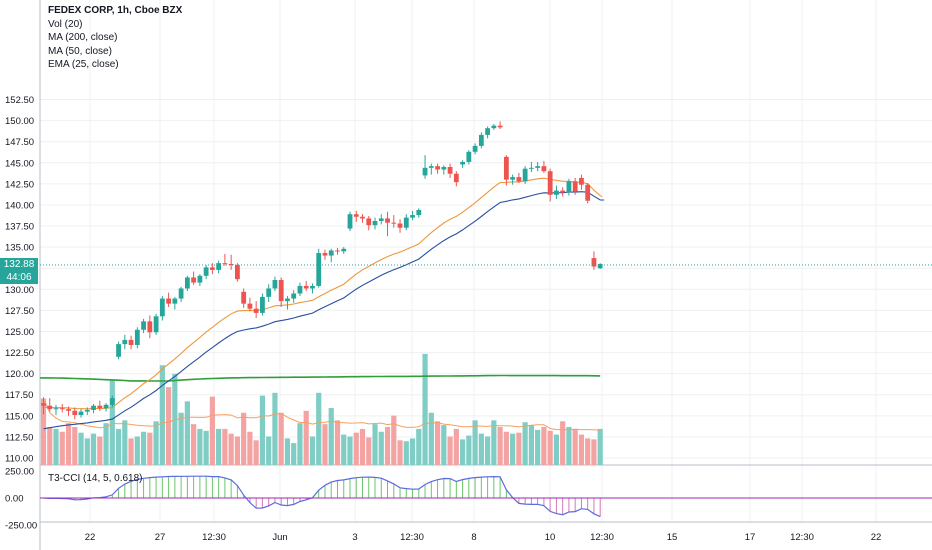 The height and width of the screenshot is (550, 932). I want to click on price-tick-label: 122.50, so click(19, 353).